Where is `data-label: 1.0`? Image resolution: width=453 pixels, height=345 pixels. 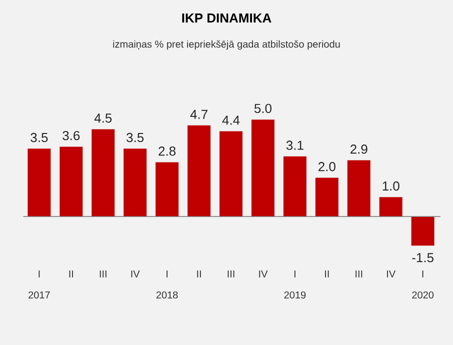
data-label: 1.0 is located at coordinates (391, 186).